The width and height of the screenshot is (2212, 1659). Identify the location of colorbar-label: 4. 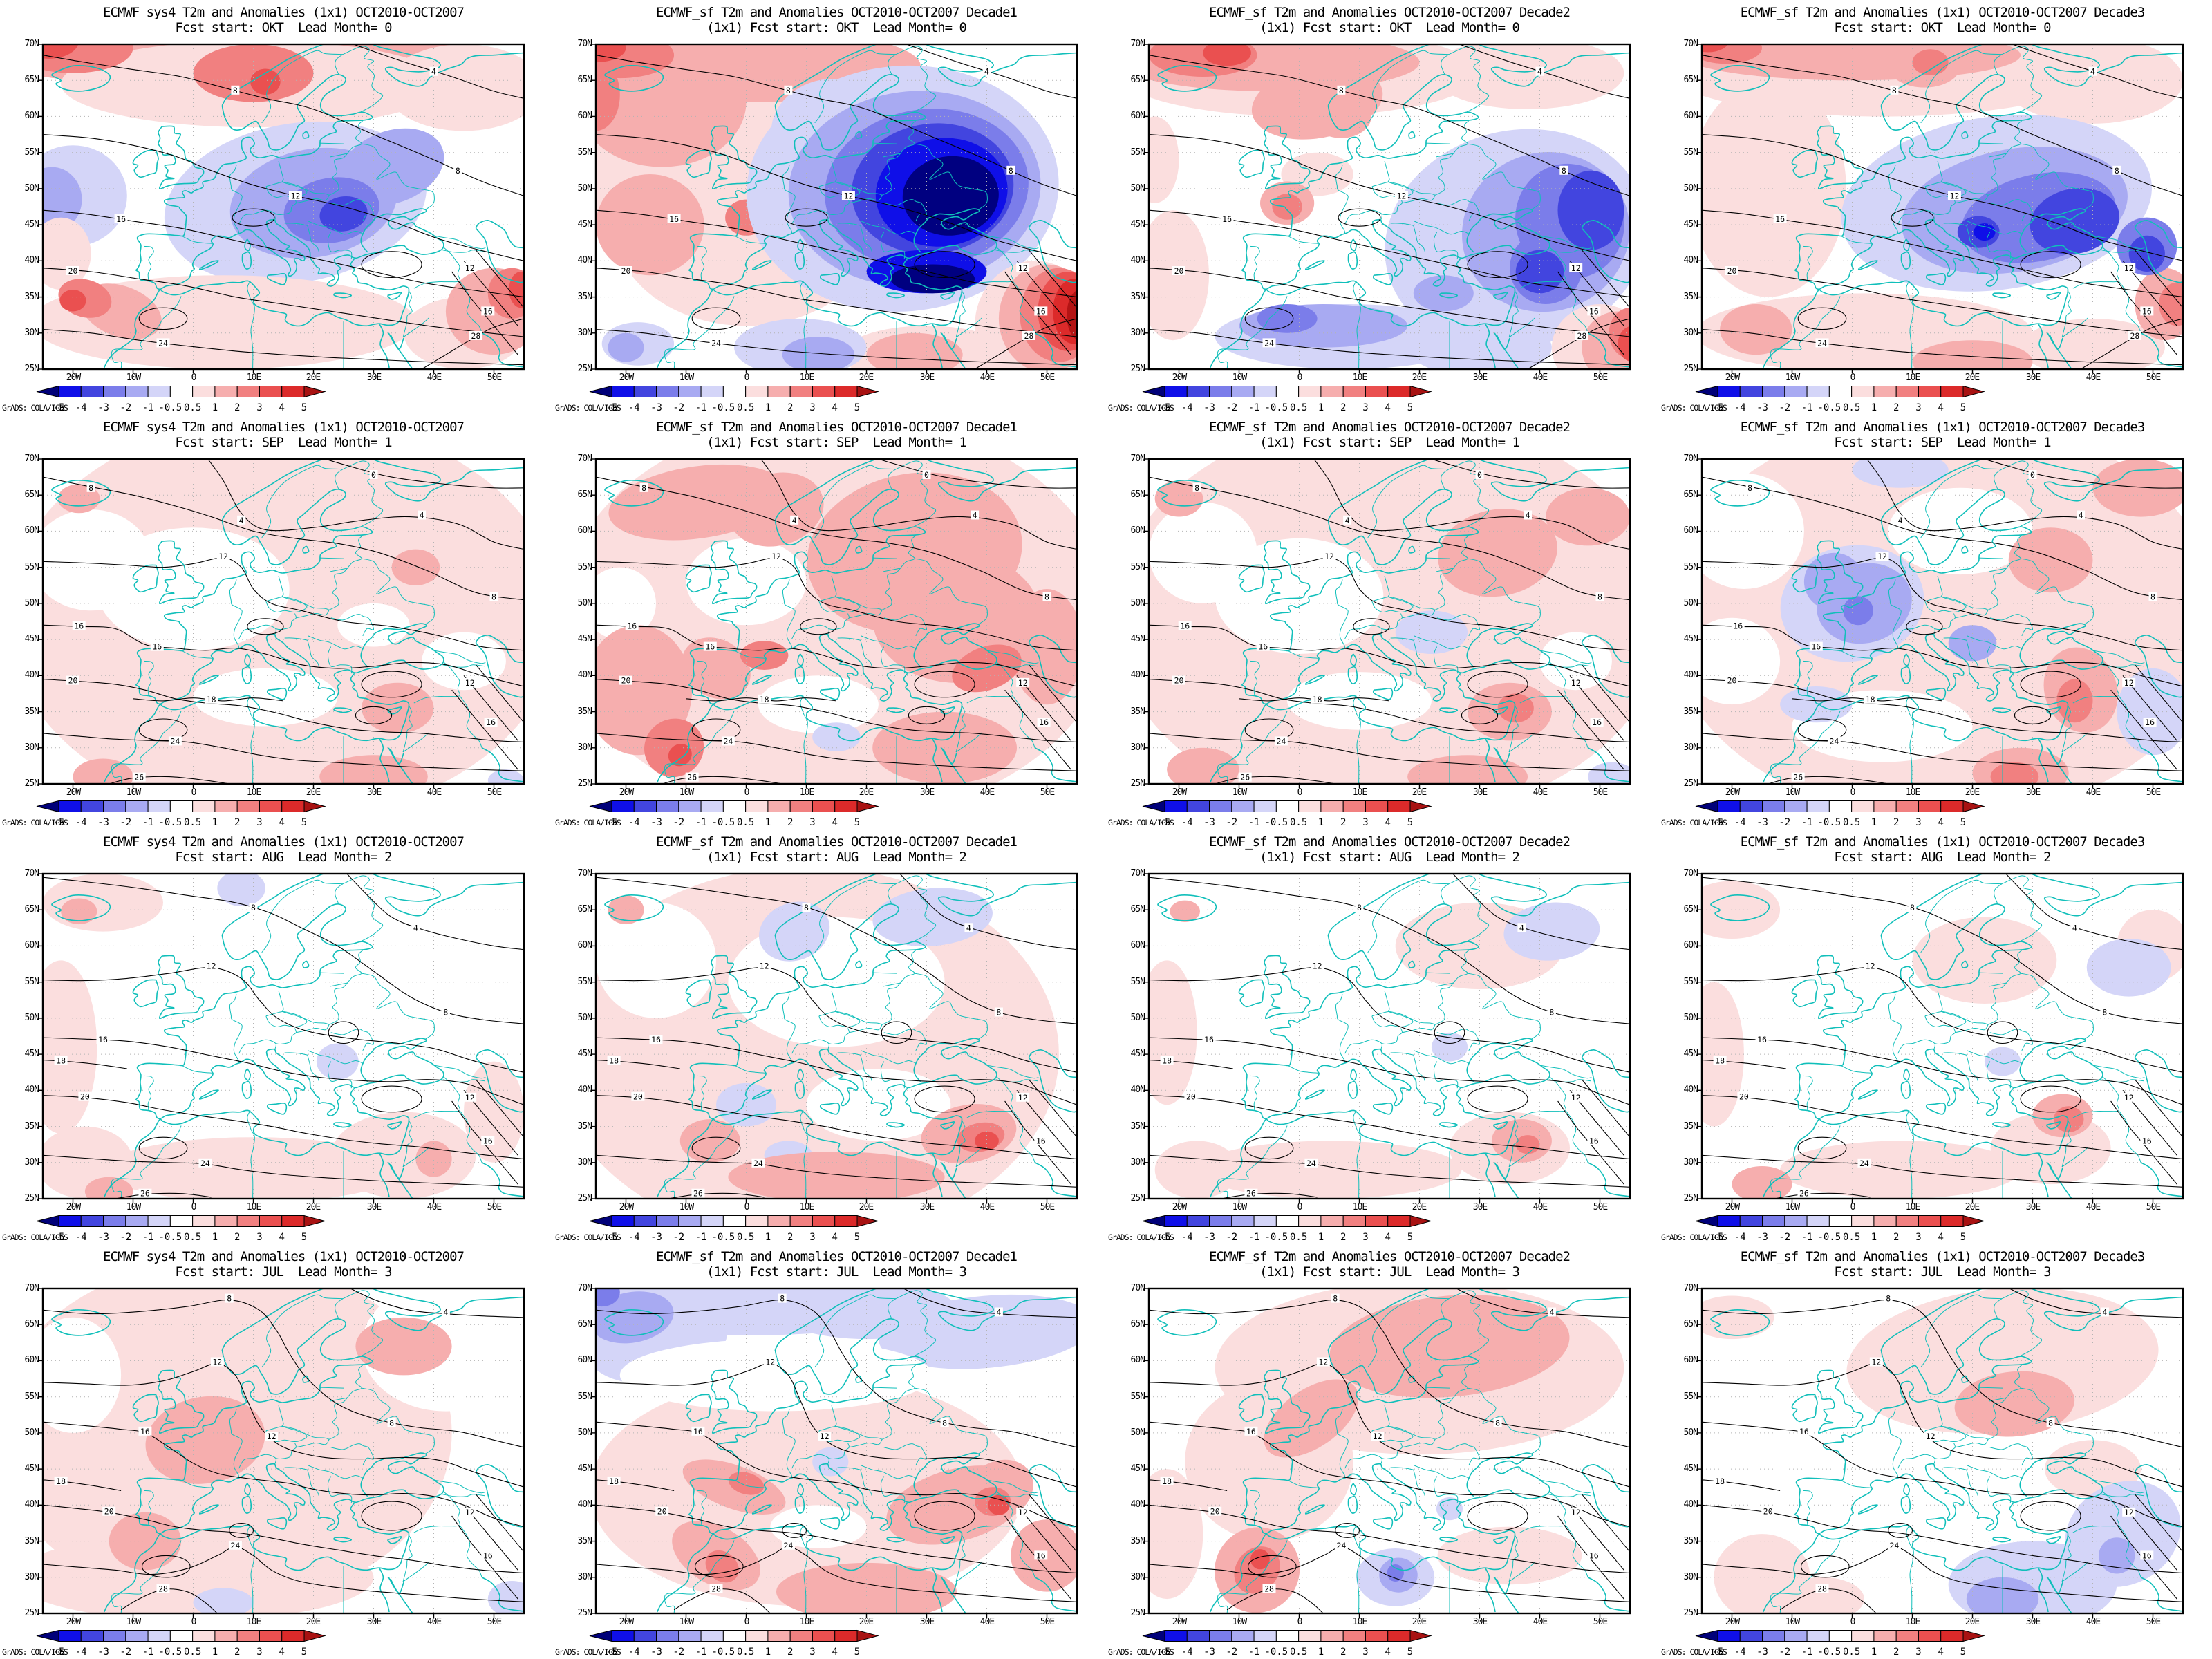
(835, 407).